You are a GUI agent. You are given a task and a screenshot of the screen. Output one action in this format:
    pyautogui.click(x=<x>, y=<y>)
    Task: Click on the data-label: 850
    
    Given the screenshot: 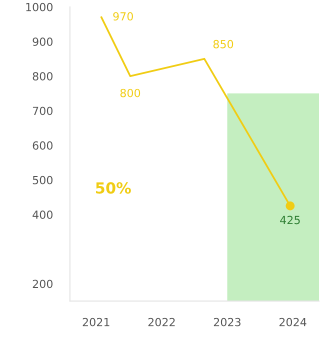 What is the action you would take?
    pyautogui.click(x=223, y=44)
    